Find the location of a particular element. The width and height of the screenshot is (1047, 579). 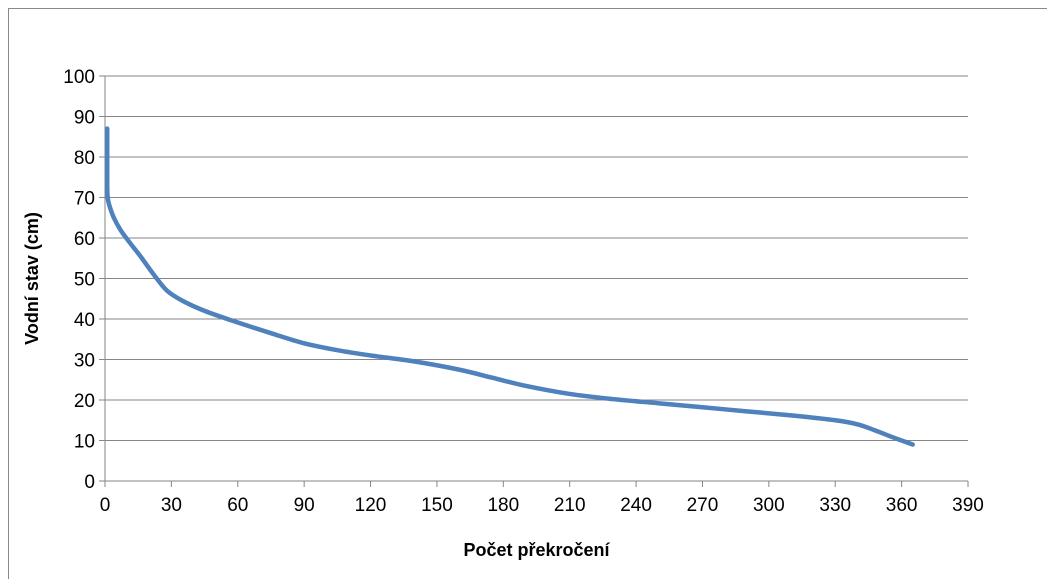

y-tick-label: 60 is located at coordinates (84, 239).